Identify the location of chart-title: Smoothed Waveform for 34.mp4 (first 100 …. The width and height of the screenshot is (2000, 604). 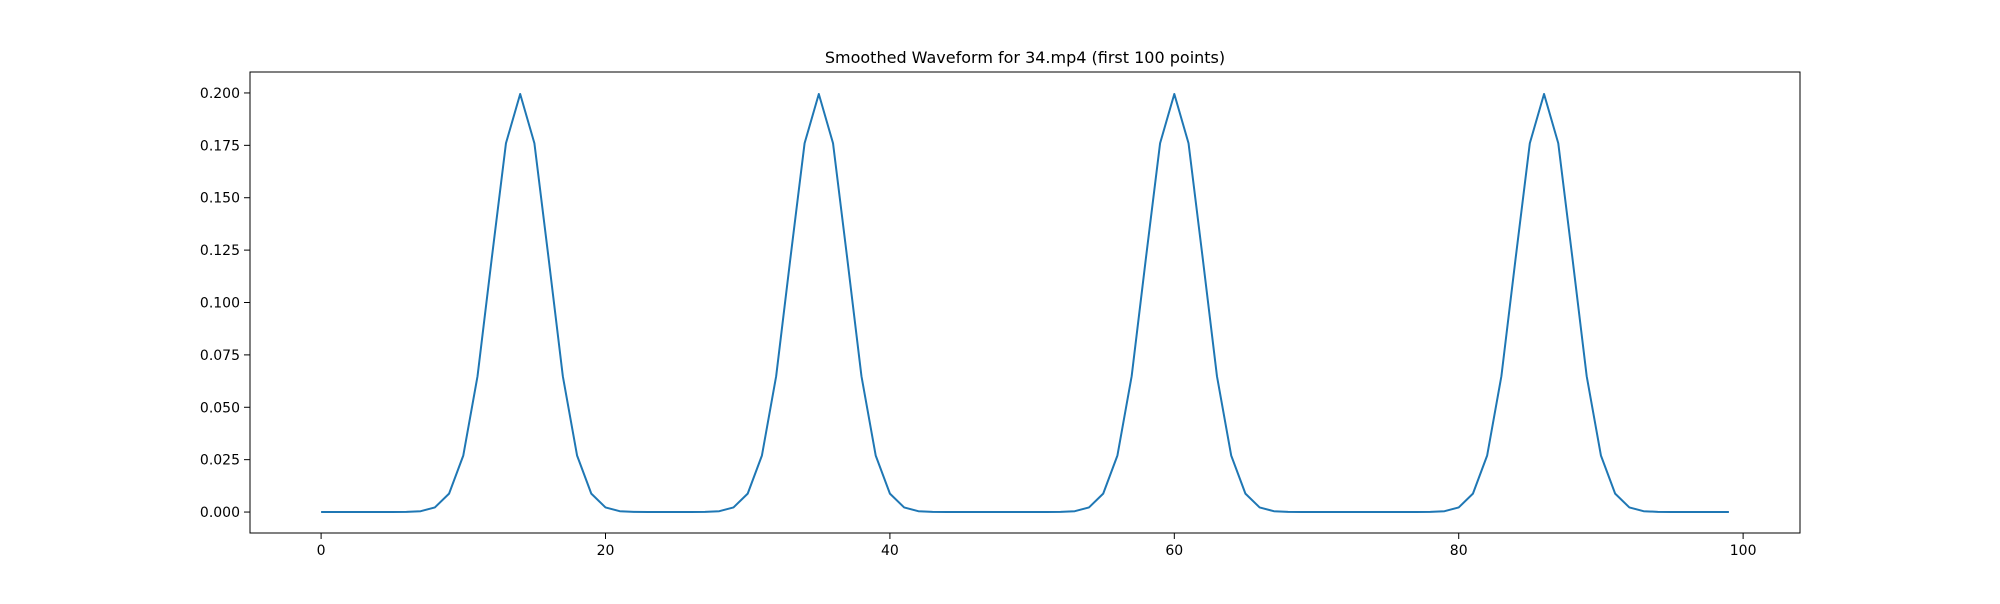
(1025, 57).